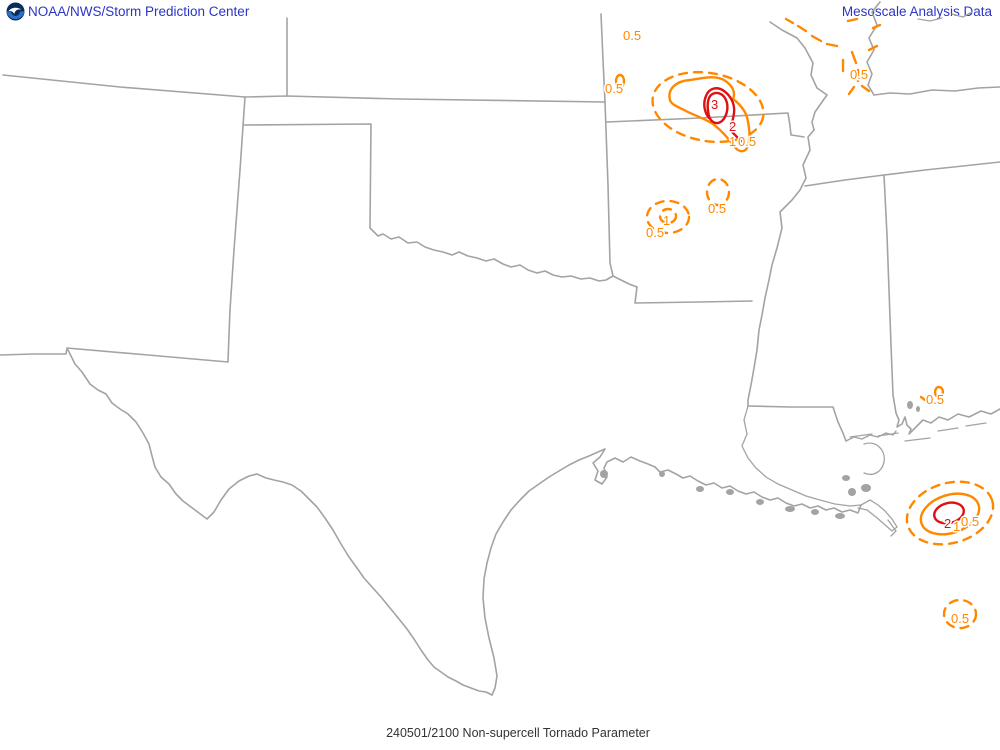 This screenshot has width=1000, height=750. What do you see at coordinates (714, 104) in the screenshot?
I see `contour-label: 3` at bounding box center [714, 104].